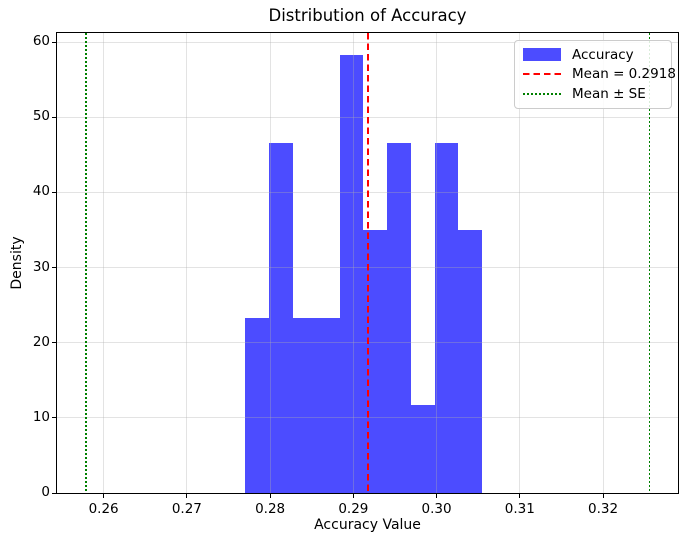 The width and height of the screenshot is (686, 547). What do you see at coordinates (542, 94) in the screenshot?
I see `legend-dotted-line-swatch` at bounding box center [542, 94].